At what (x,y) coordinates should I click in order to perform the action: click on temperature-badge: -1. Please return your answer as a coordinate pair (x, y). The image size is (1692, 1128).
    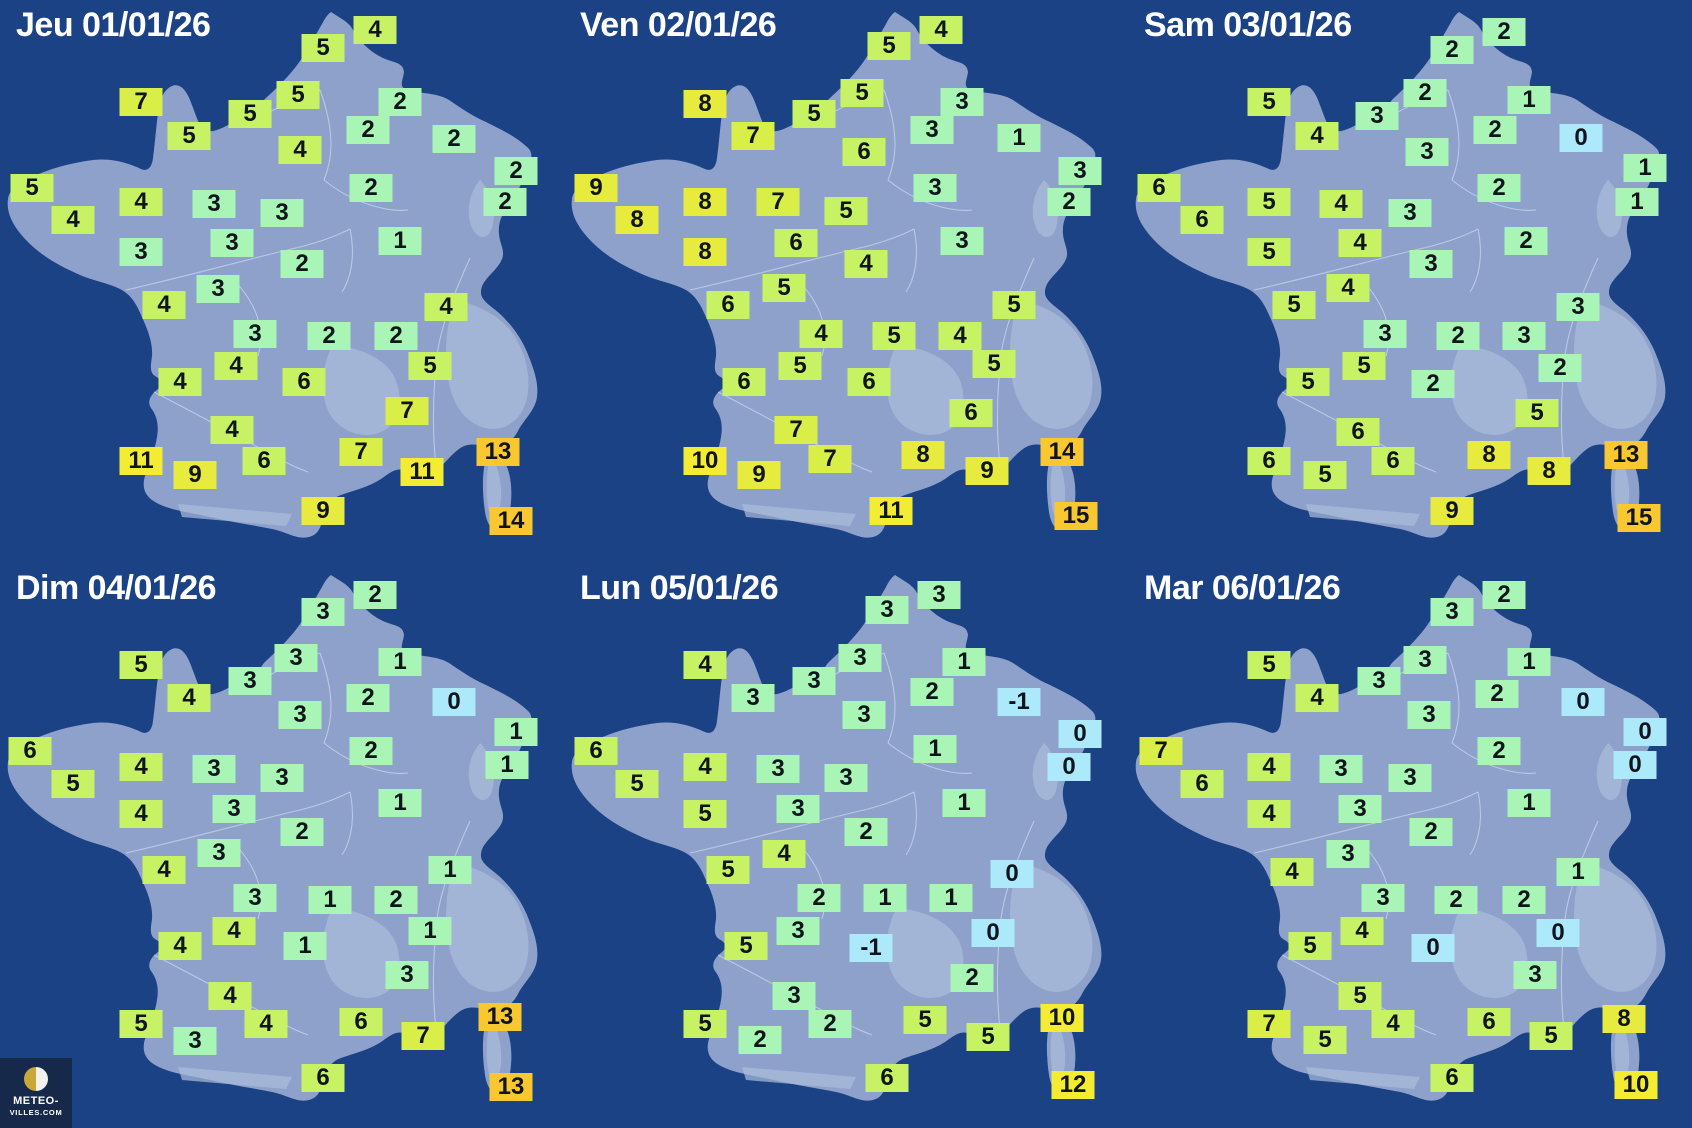
    Looking at the image, I should click on (1019, 702).